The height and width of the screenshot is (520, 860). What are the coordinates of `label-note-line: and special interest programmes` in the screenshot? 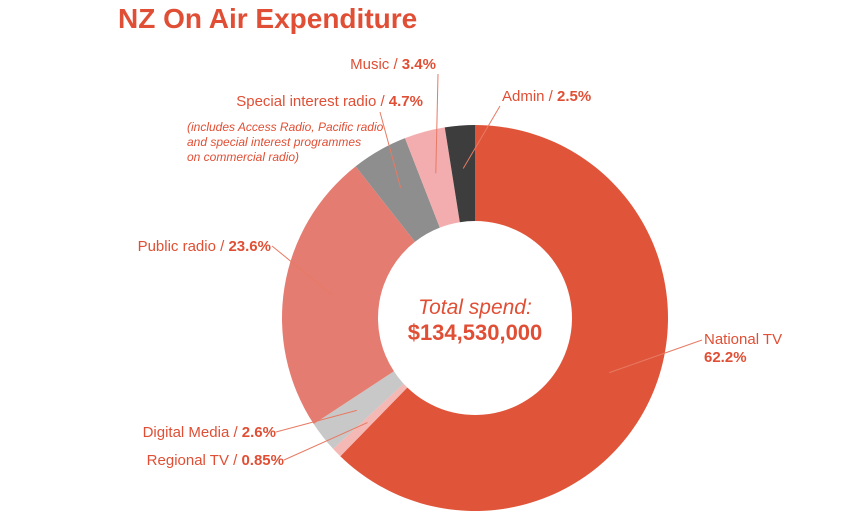 It's located at (274, 142).